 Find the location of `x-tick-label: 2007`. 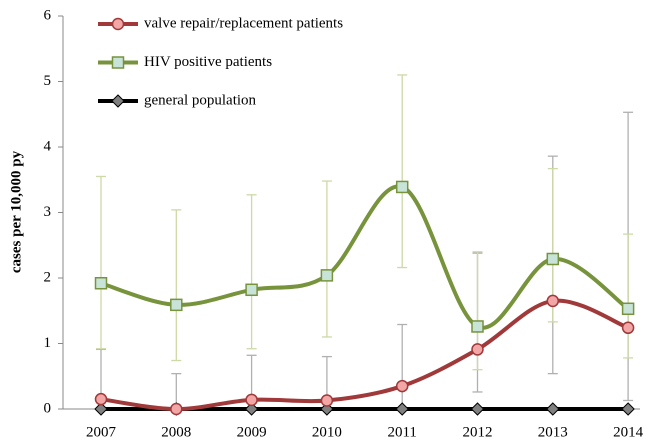

x-tick-label: 2007 is located at coordinates (101, 432).